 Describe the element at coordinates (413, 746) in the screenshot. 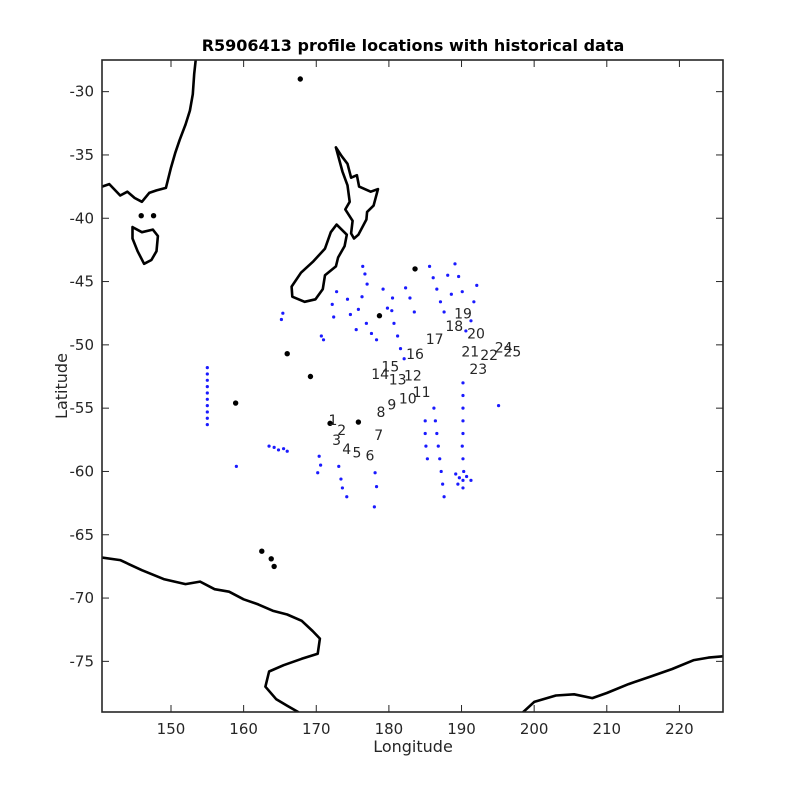

I see `x-axis-label: Longitude` at that location.